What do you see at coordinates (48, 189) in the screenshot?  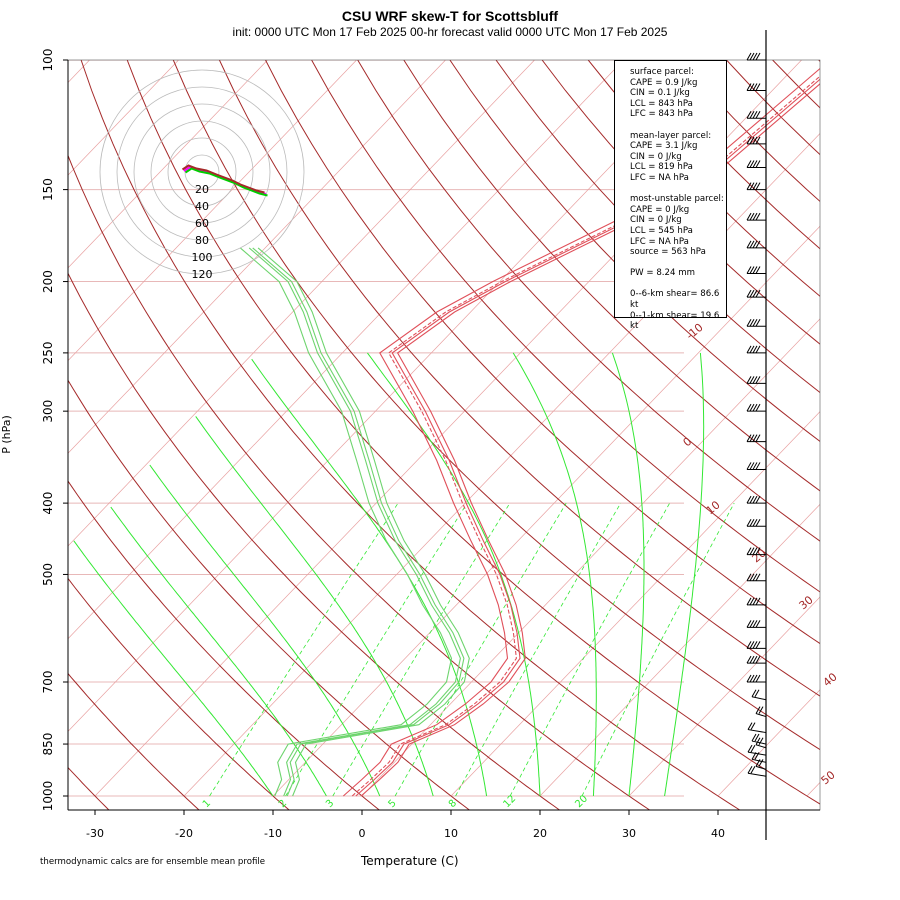 I see `y-tick-label: 150` at bounding box center [48, 189].